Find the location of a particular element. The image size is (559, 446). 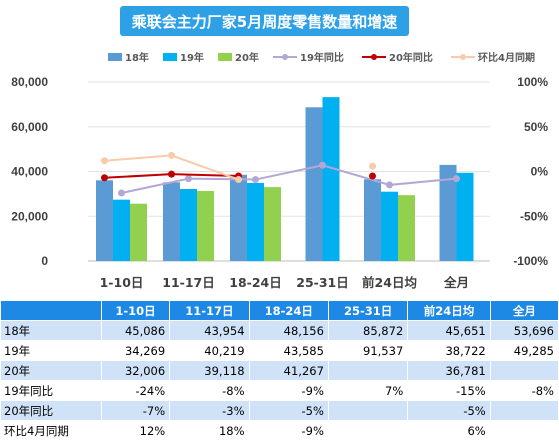

line-19-yoy is located at coordinates (289, 179).